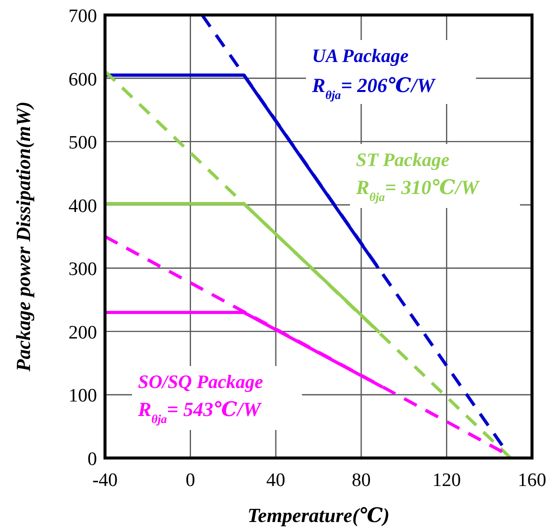 Image resolution: width=555 pixels, height=530 pixels. Describe the element at coordinates (92, 459) in the screenshot. I see `y-tick-label: 0` at that location.